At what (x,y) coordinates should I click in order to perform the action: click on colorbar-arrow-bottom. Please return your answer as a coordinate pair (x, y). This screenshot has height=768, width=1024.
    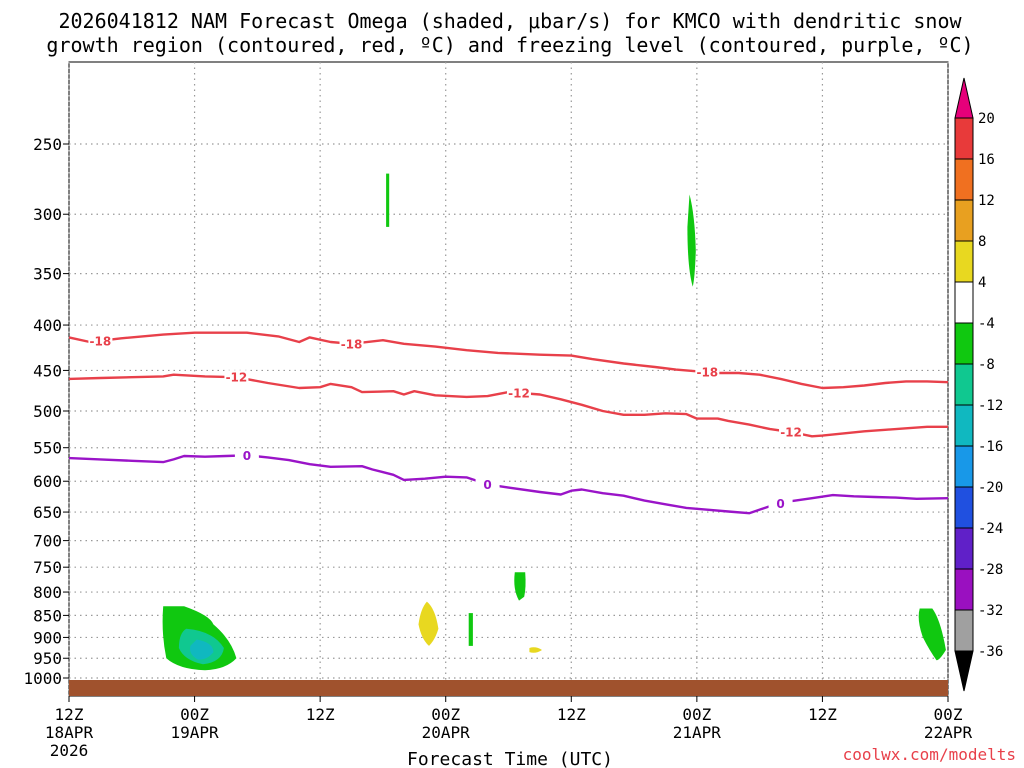
    Looking at the image, I should click on (964, 671).